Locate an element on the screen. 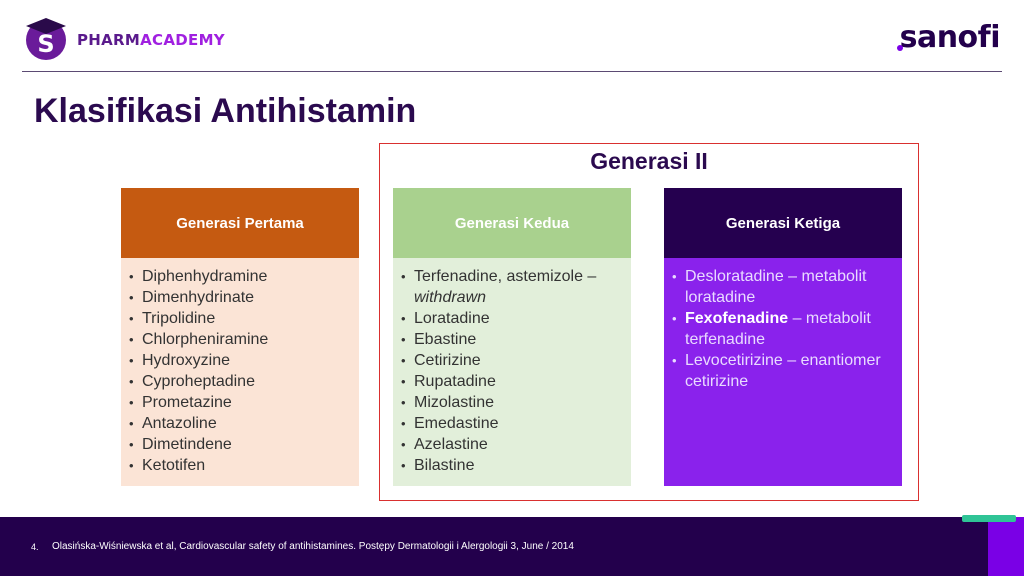  list-item: Terfenadine, astemizole – withdrawn is located at coordinates (511, 287).